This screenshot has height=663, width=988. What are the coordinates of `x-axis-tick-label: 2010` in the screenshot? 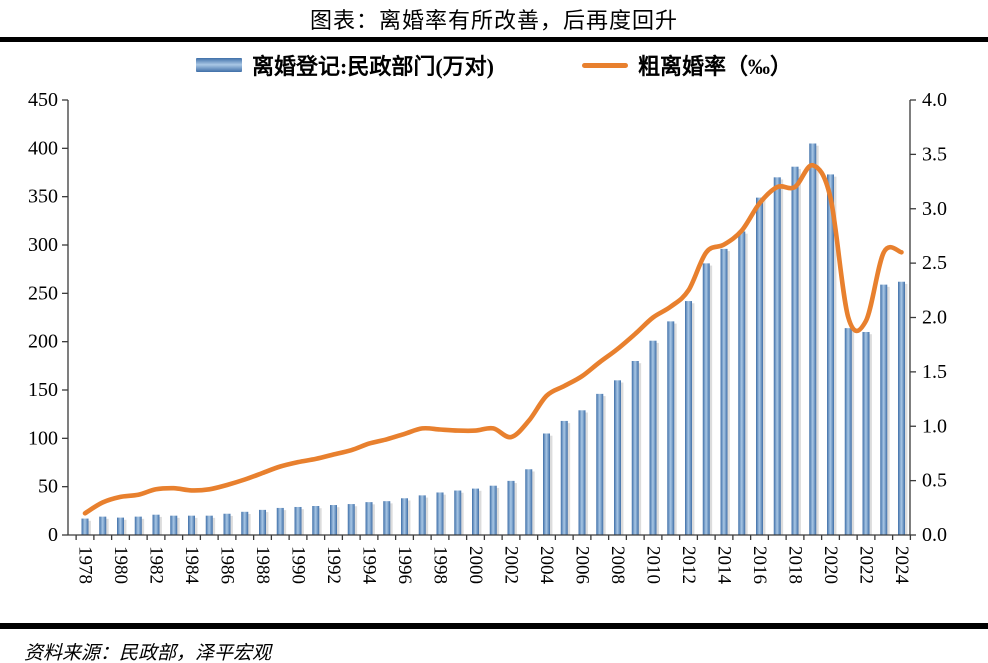 It's located at (653, 565).